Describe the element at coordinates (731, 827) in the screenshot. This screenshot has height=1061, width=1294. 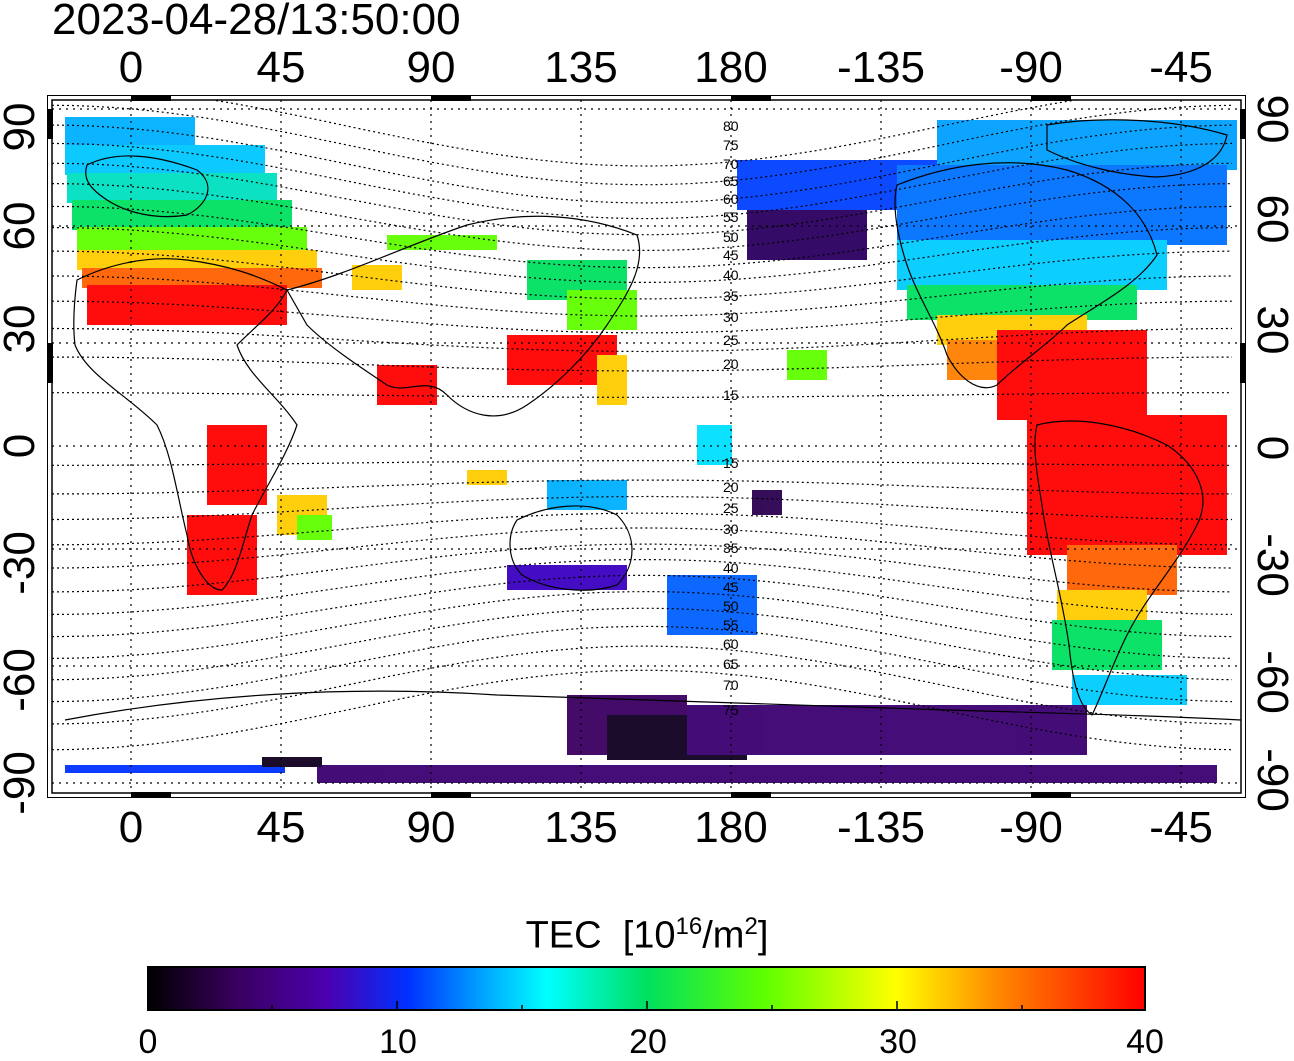
I see `lon-label-bottom: 180` at that location.